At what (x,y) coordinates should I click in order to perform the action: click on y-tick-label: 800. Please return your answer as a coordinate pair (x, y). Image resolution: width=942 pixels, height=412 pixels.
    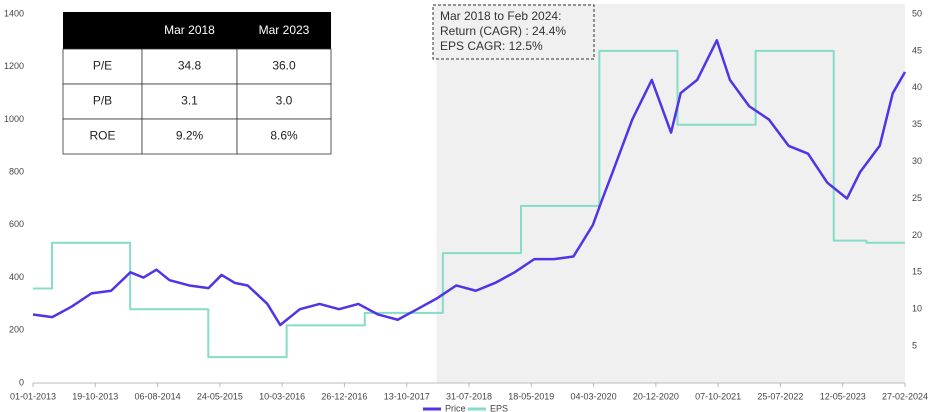
    Looking at the image, I should click on (16, 172).